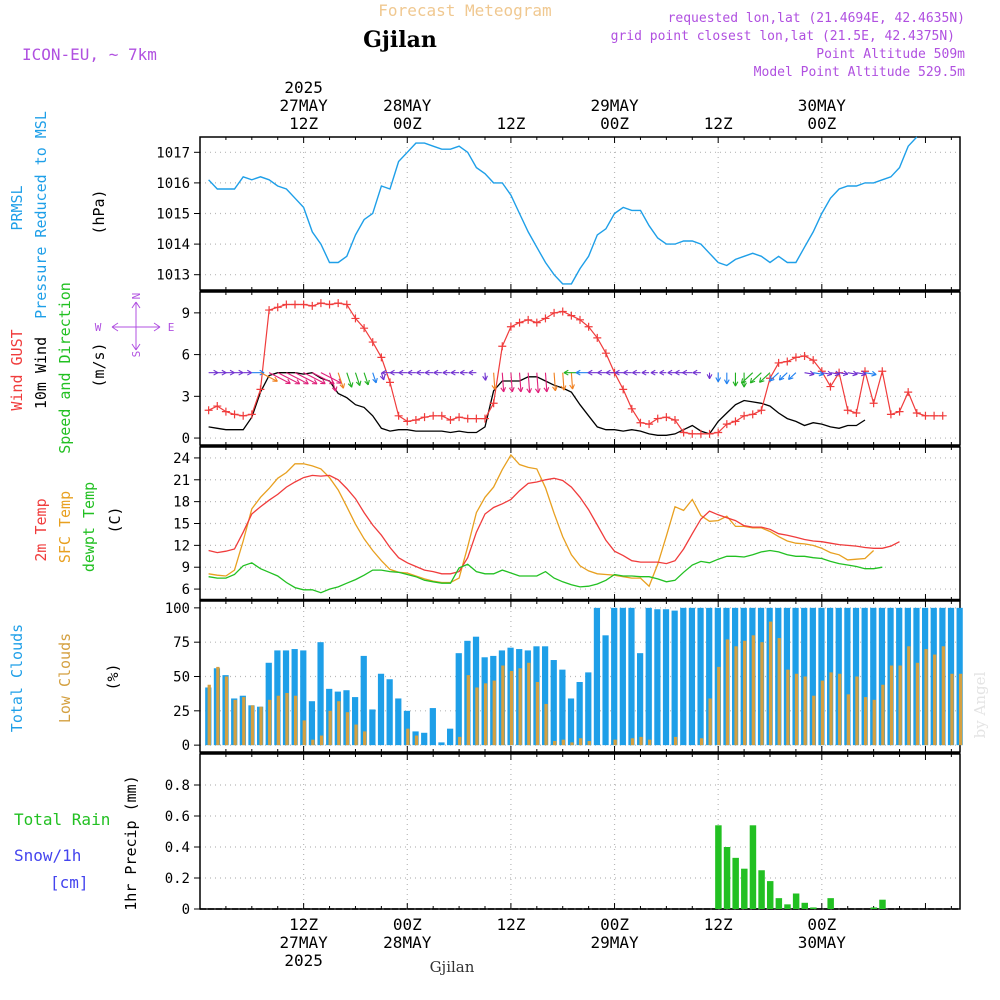 The image size is (1000, 1000). Describe the element at coordinates (181, 546) in the screenshot. I see `y-tick-label: 12` at that location.